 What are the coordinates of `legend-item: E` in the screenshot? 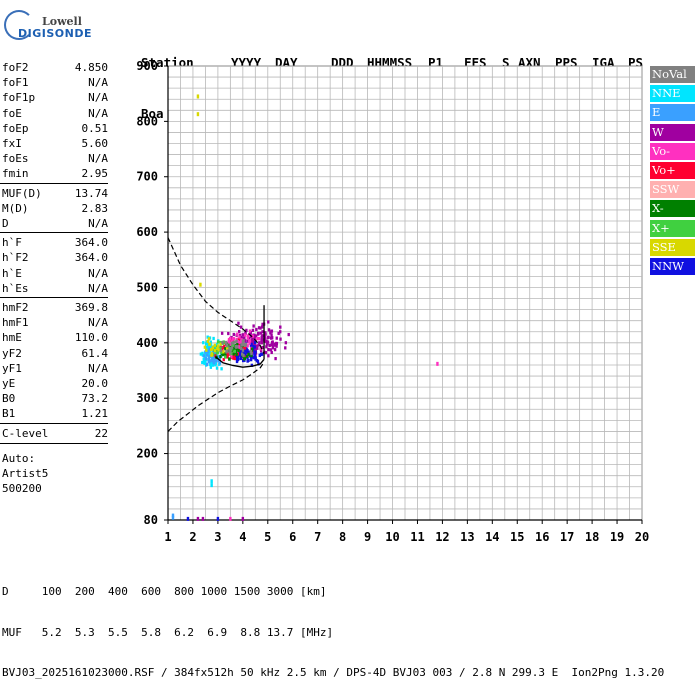 It's located at (672, 113).